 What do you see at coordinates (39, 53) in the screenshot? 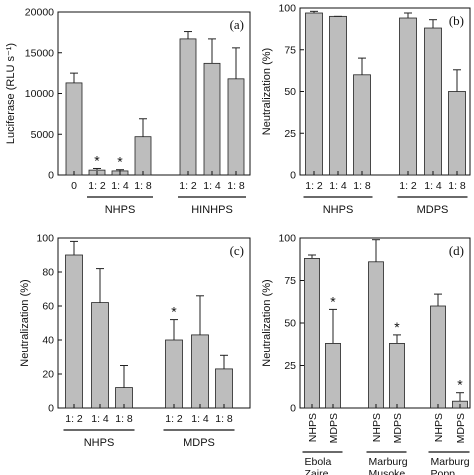
I see `y-tick-label: 15000` at bounding box center [39, 53].